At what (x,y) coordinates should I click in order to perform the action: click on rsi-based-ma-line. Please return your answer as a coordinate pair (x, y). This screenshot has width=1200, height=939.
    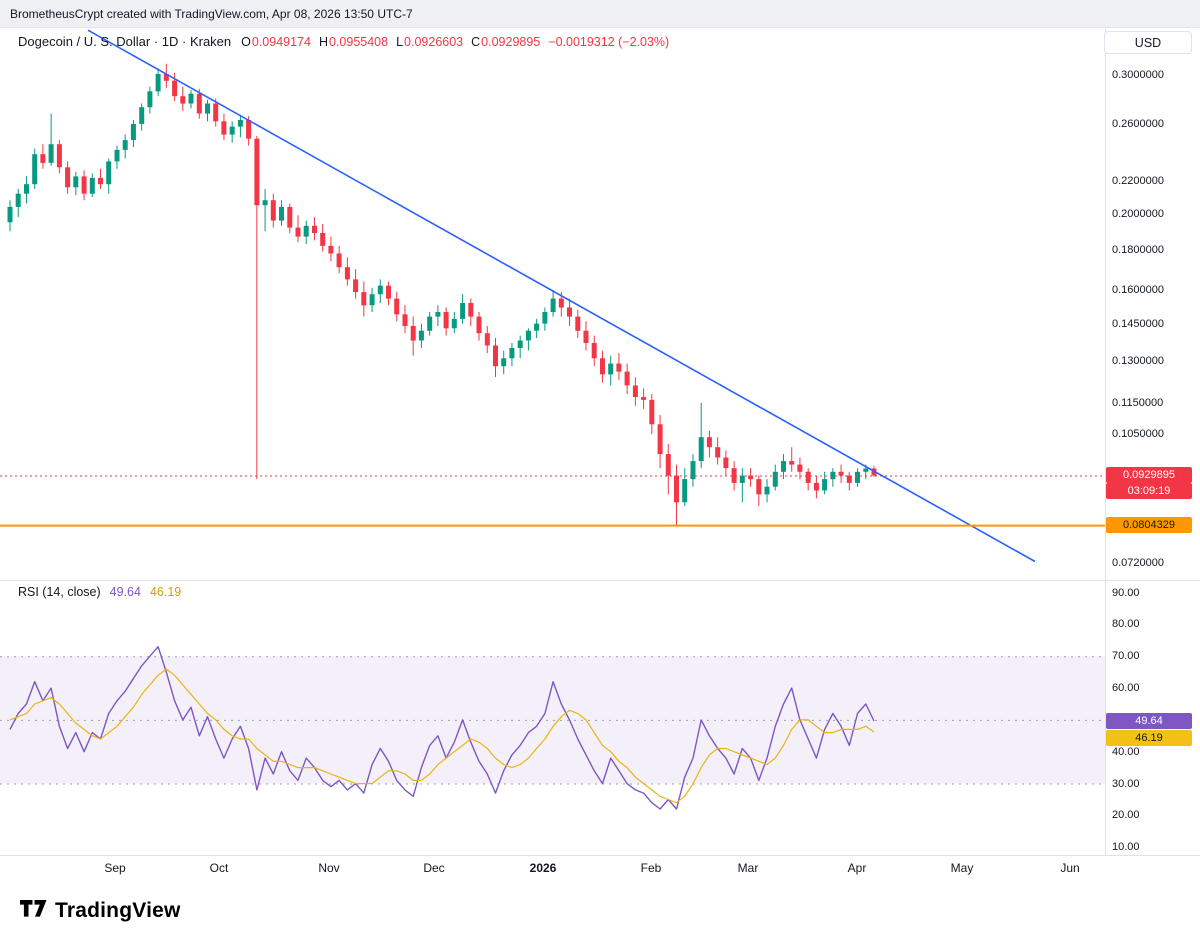
    Looking at the image, I should click on (442, 736).